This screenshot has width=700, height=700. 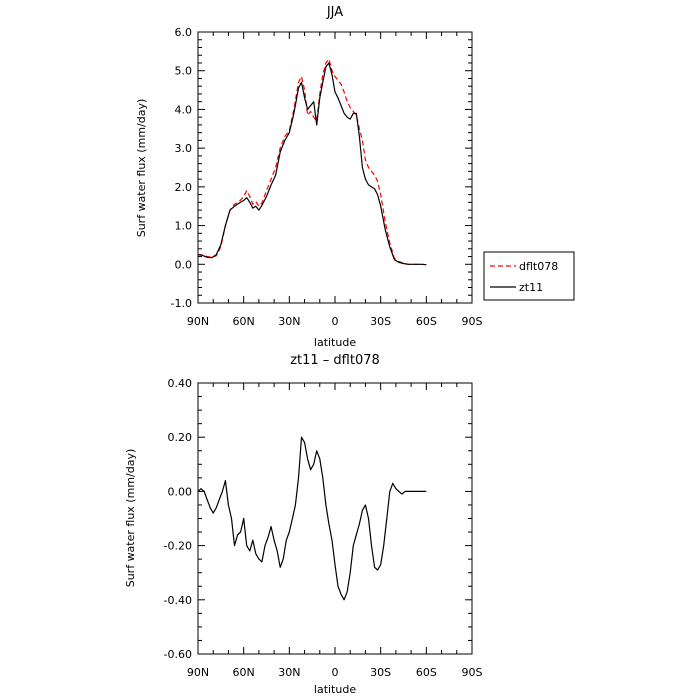 What do you see at coordinates (335, 342) in the screenshot?
I see `top-x-axis-label: latitude` at bounding box center [335, 342].